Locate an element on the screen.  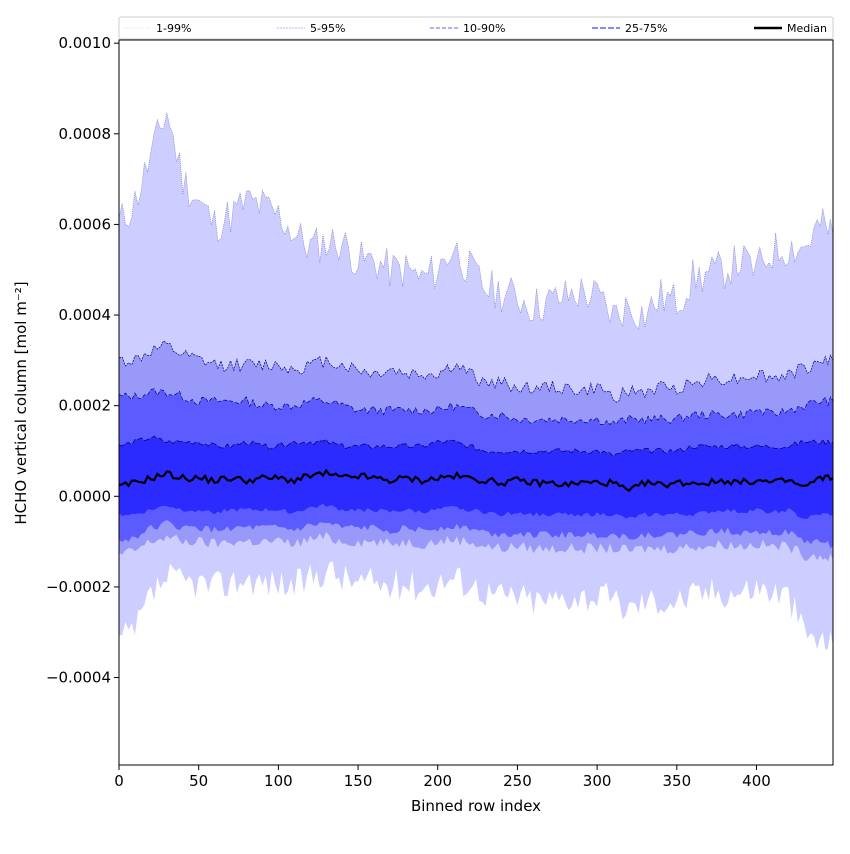
legend: 1-99% 5-95% 10-90% 25-75% Median is located at coordinates (476, 28).